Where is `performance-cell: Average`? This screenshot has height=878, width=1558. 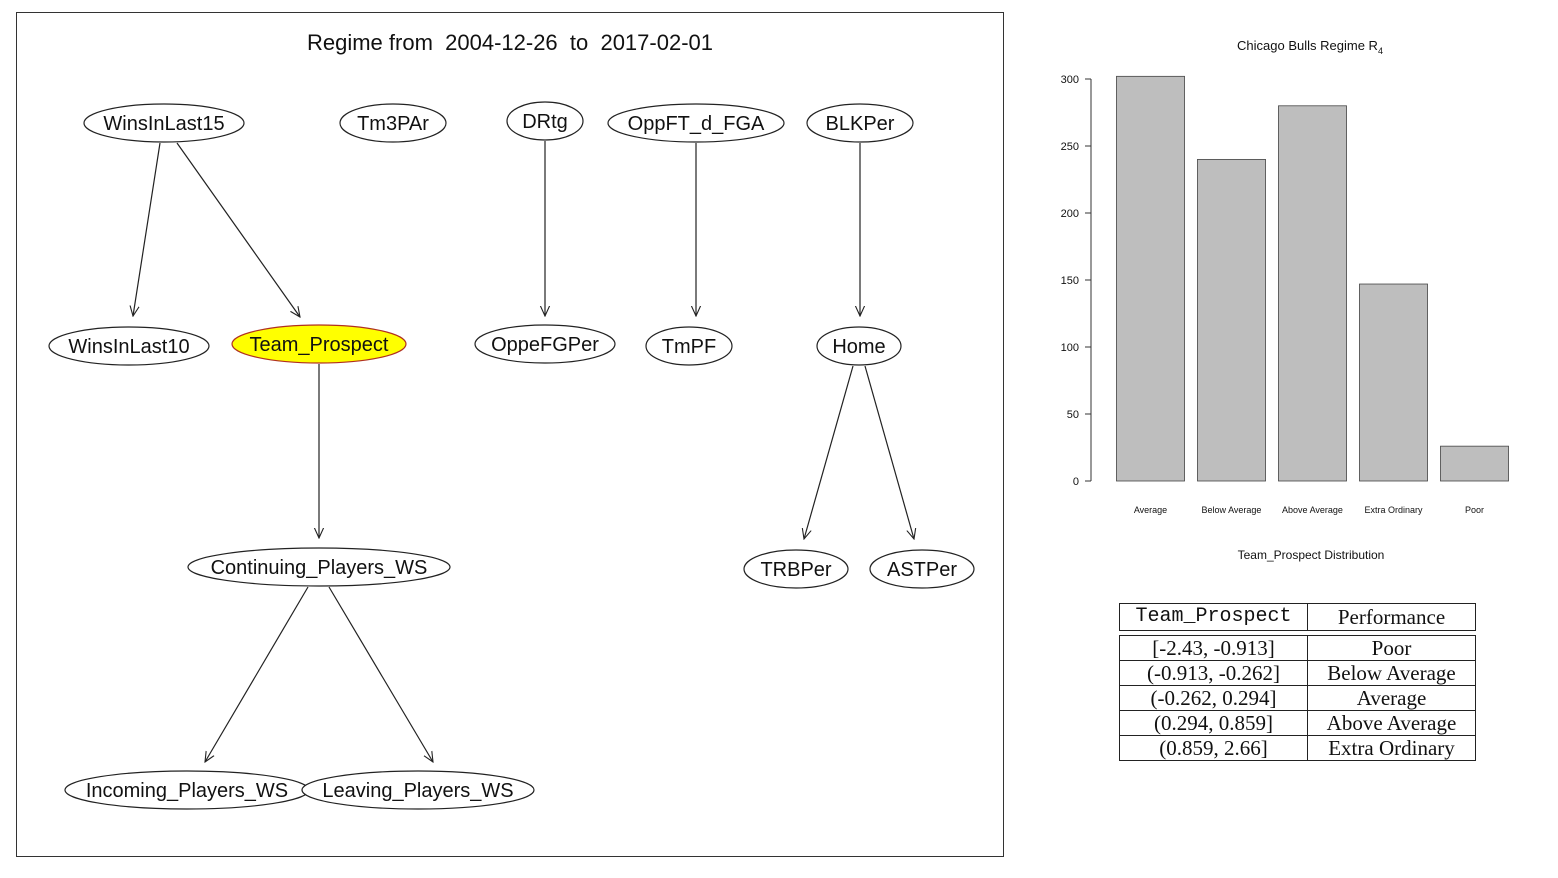
performance-cell: Average is located at coordinates (1391, 698).